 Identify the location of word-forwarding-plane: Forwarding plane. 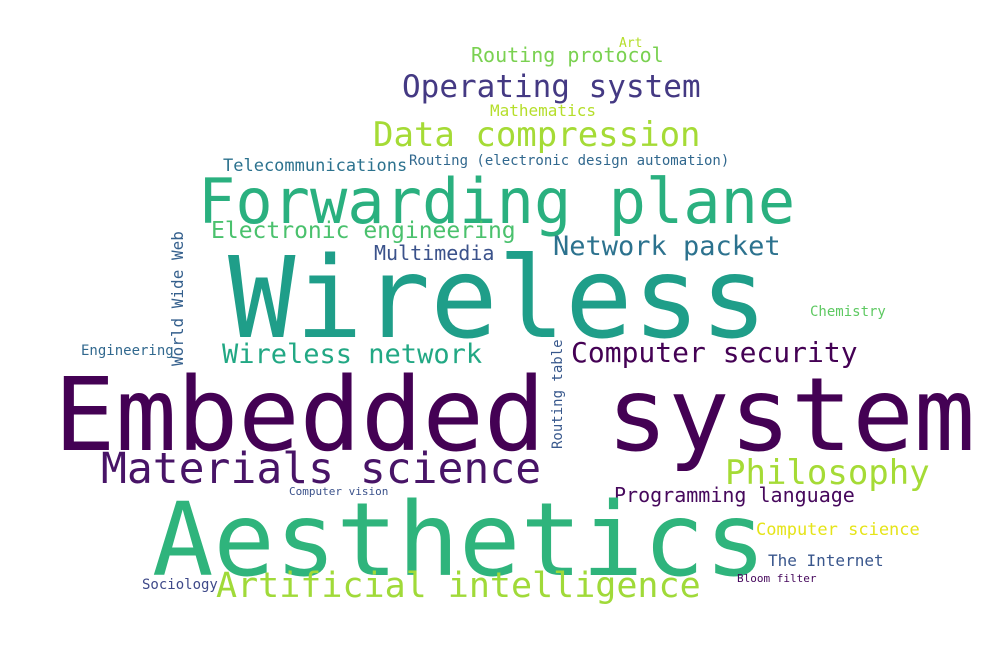
(497, 201).